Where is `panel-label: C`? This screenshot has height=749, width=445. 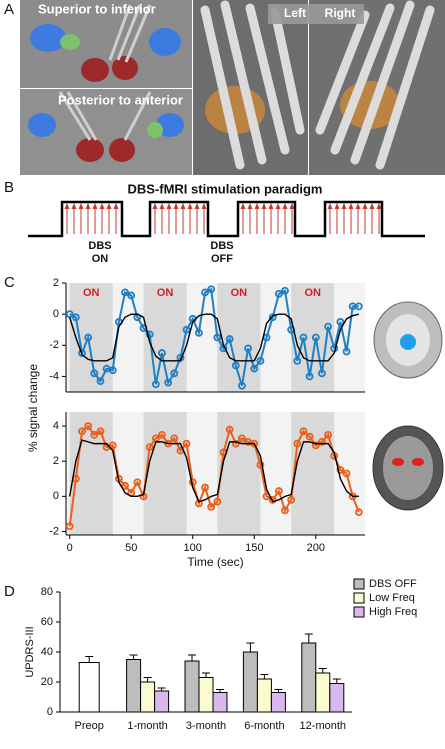 panel-label: C is located at coordinates (9, 282).